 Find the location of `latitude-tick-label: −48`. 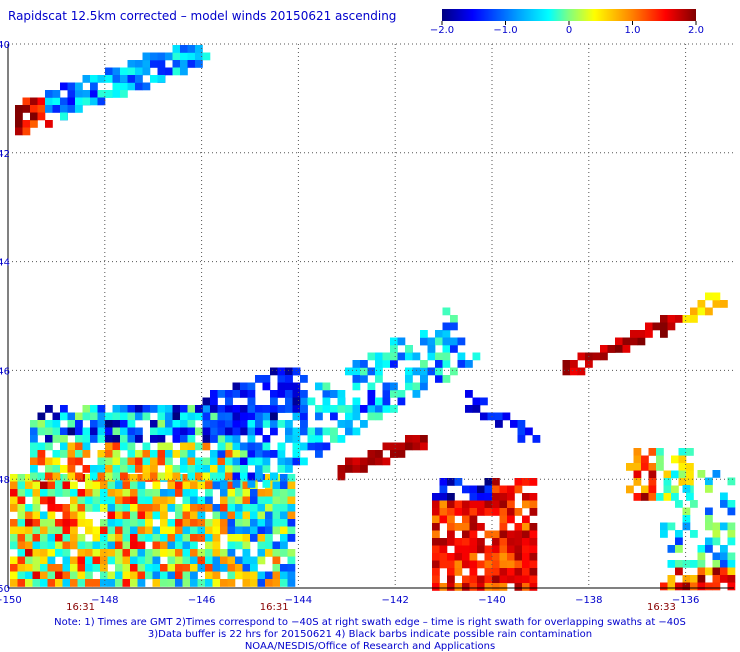

latitude-tick-label: −48 is located at coordinates (5, 480).